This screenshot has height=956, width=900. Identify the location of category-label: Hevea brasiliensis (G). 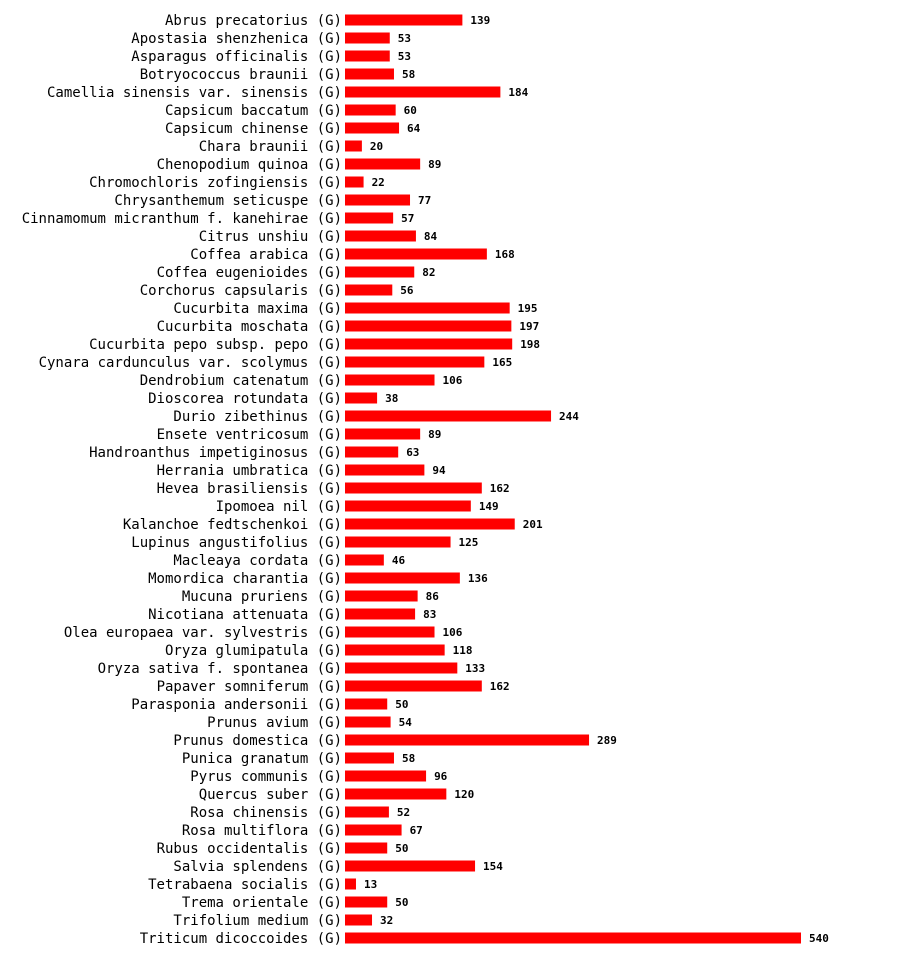
(249, 489).